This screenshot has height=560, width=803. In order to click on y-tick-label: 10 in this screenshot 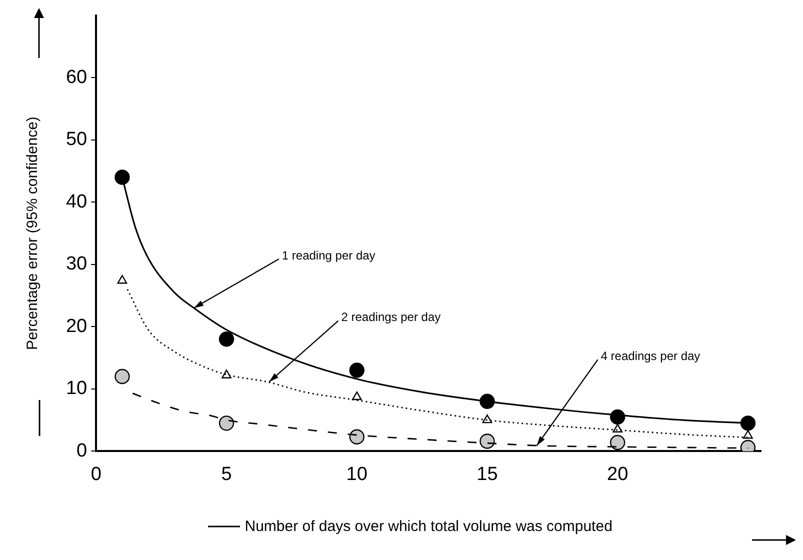, I will do `click(77, 389)`.